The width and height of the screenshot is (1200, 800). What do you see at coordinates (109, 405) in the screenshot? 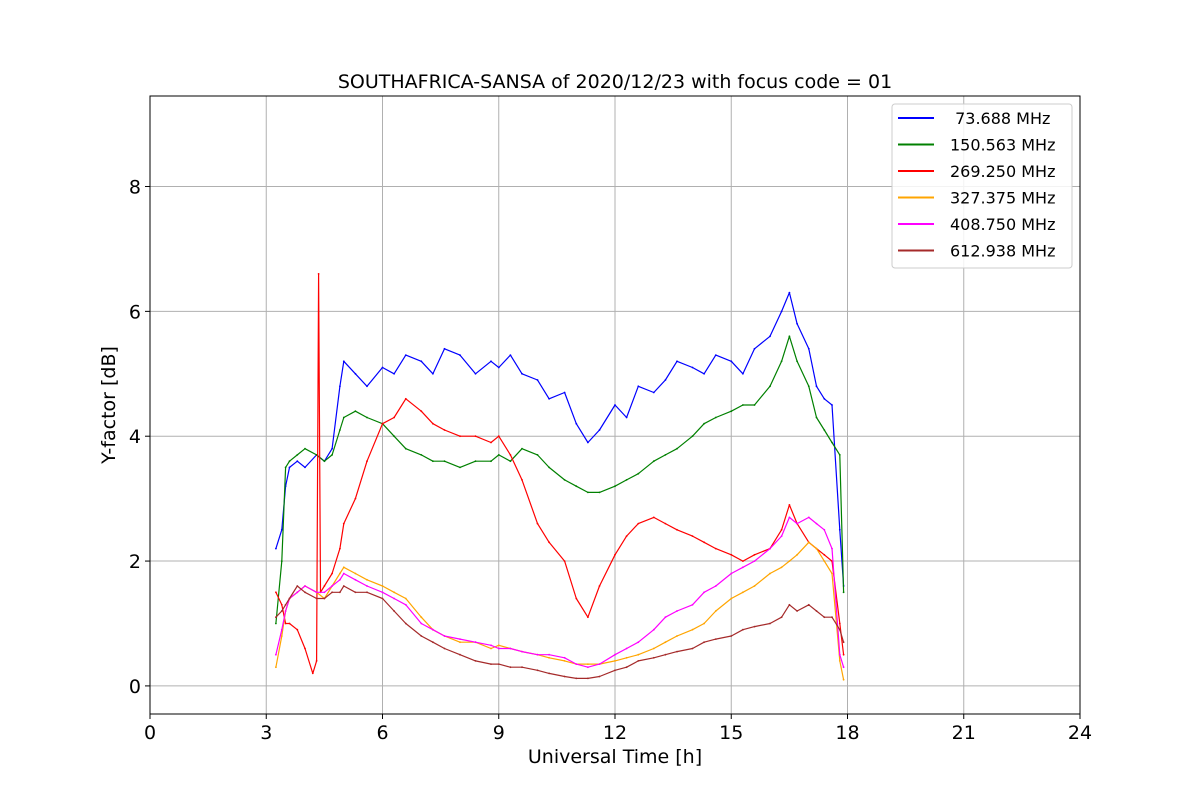
I see `y-axis-label: Y-factor [dB]` at bounding box center [109, 405].